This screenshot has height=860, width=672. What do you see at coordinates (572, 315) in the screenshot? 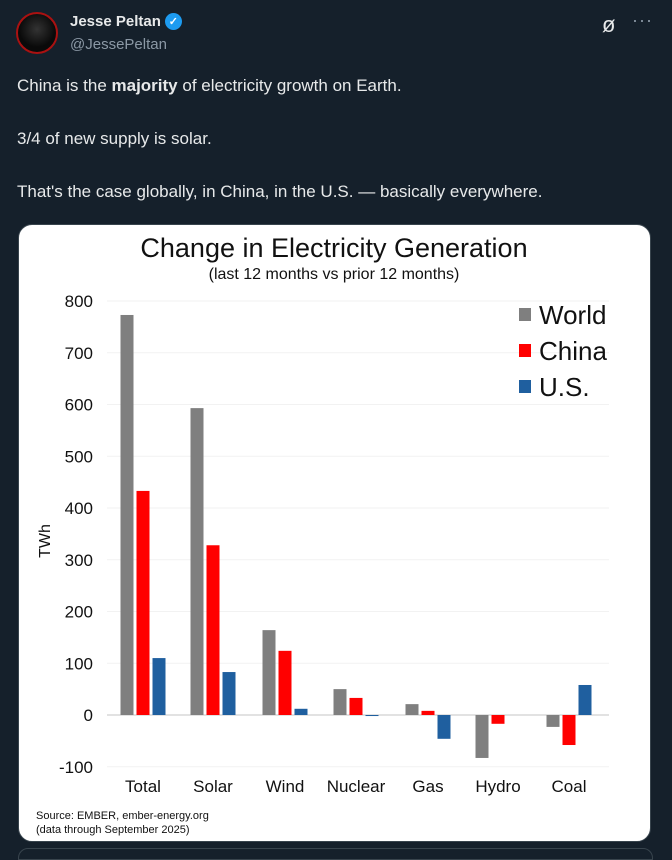
I see `legend-label: World` at bounding box center [572, 315].